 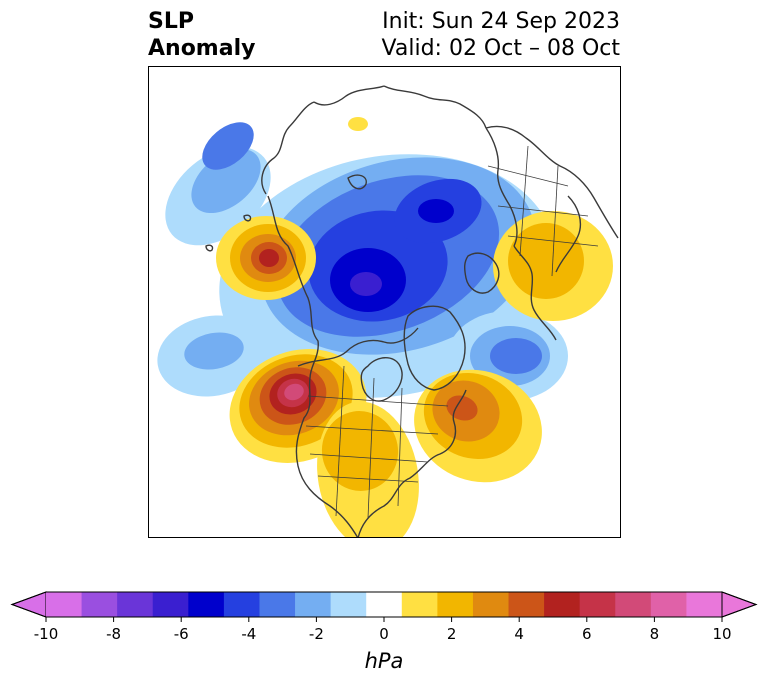 I want to click on colorbar: -10 -8 -6 -4 -2 0 2 4 6 8 10 hPa, so click(x=384, y=632).